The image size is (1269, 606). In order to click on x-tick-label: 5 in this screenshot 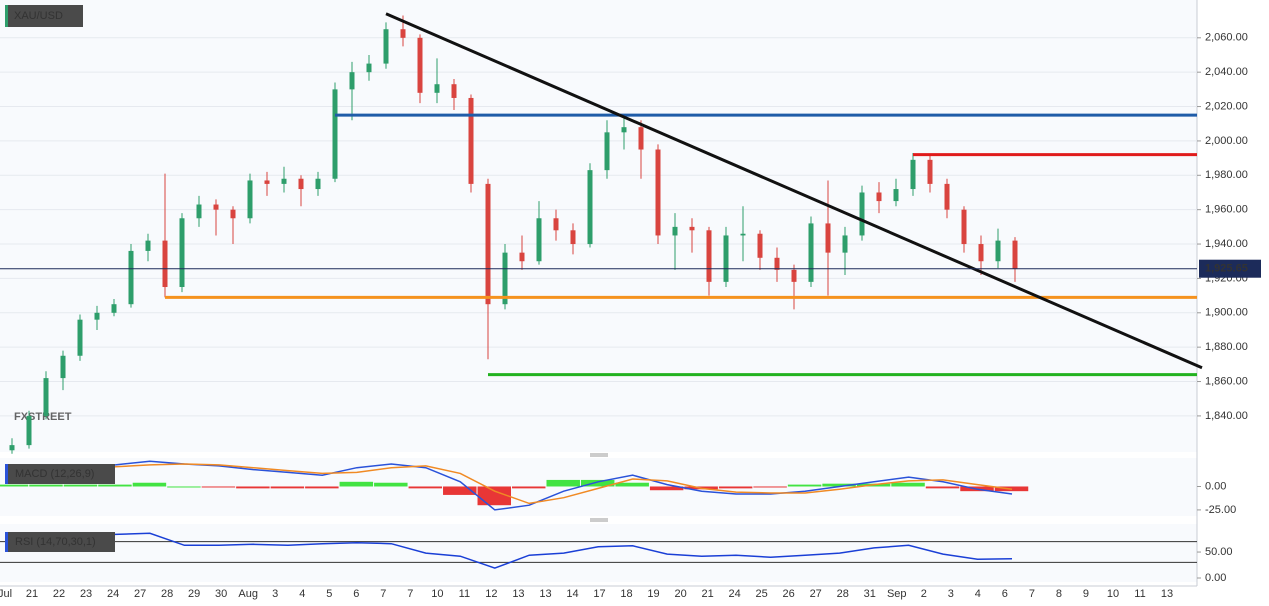, I will do `click(329, 594)`.